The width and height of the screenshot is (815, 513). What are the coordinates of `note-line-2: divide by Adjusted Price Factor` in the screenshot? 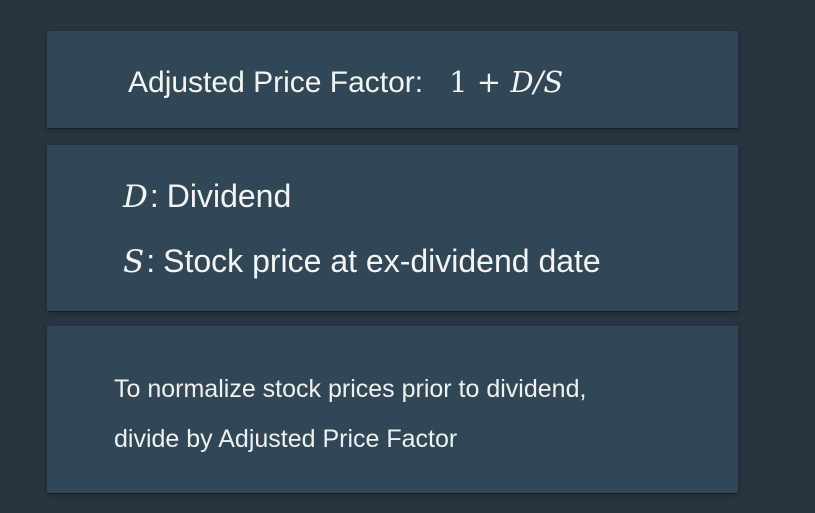 It's located at (286, 439).